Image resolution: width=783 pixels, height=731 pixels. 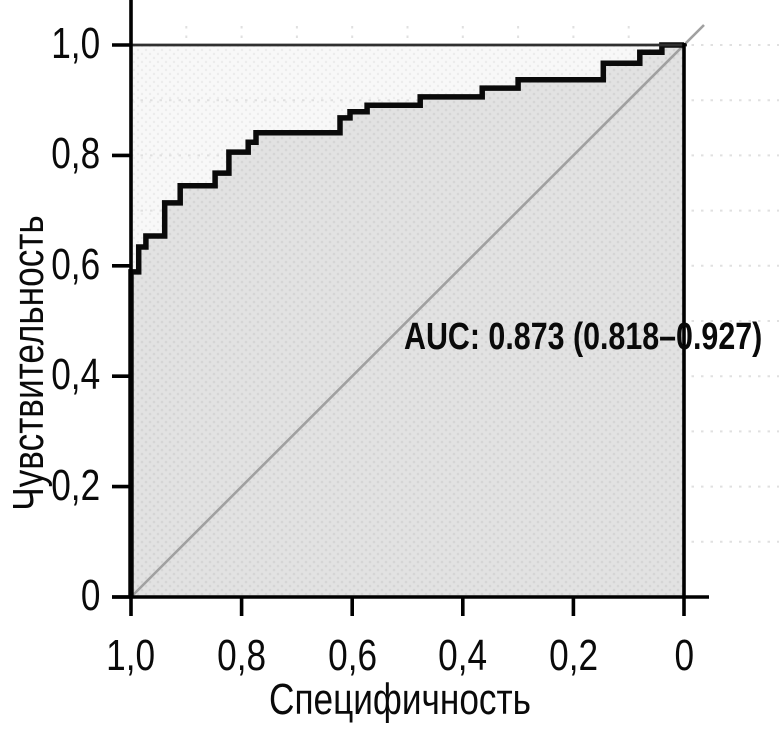 I want to click on y-tick-label: 1,0, so click(x=75, y=44).